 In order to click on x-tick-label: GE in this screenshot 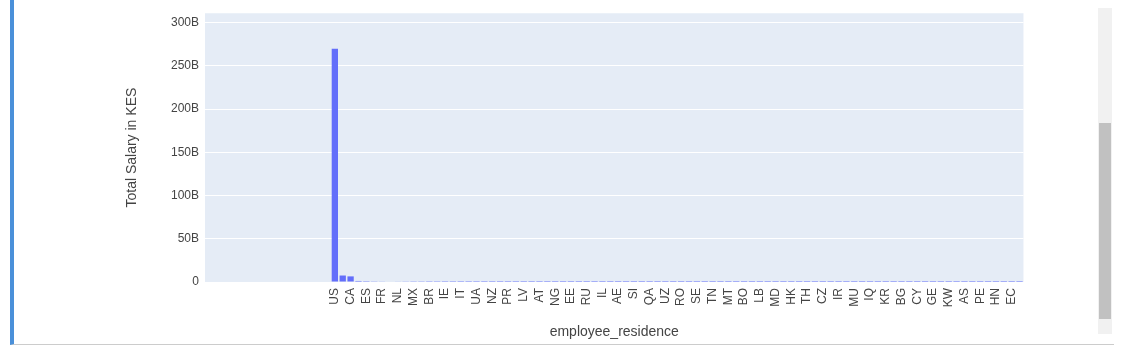, I will do `click(932, 297)`.